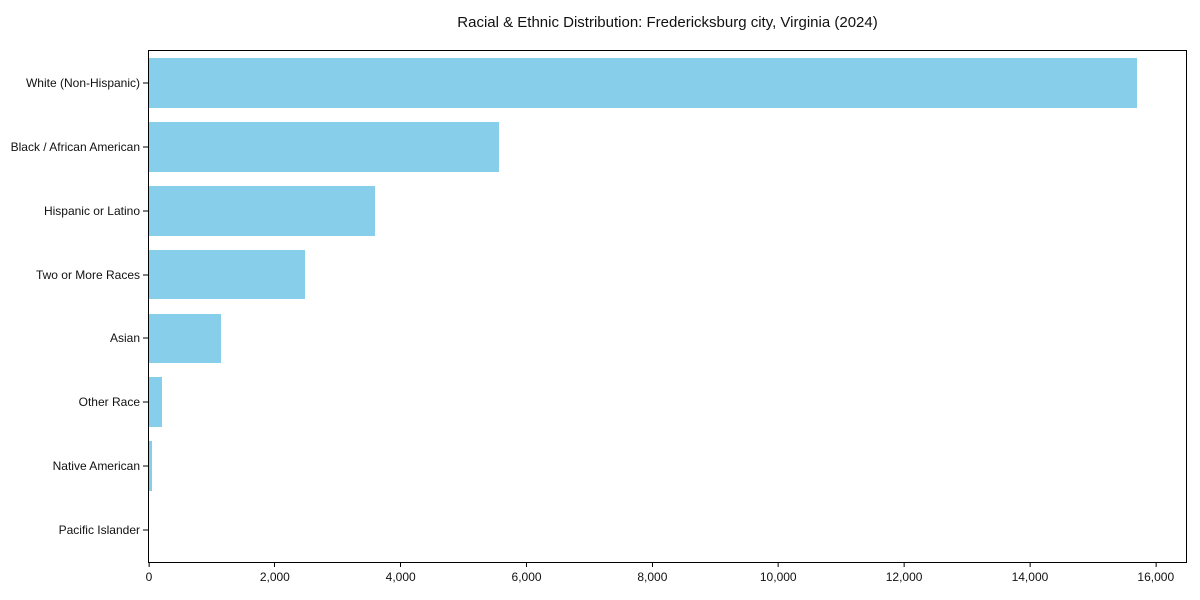 The width and height of the screenshot is (1200, 600). Describe the element at coordinates (619, 466) in the screenshot. I see `bar-row-native-american: Native American` at that location.